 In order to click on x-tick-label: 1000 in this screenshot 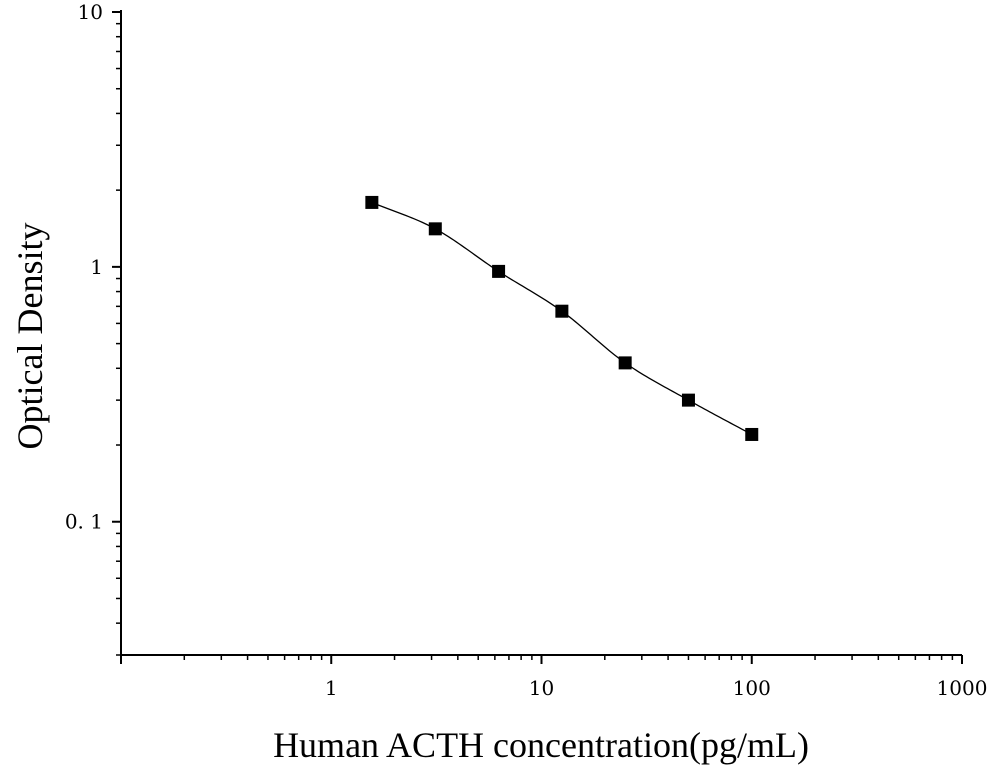, I will do `click(962, 688)`.